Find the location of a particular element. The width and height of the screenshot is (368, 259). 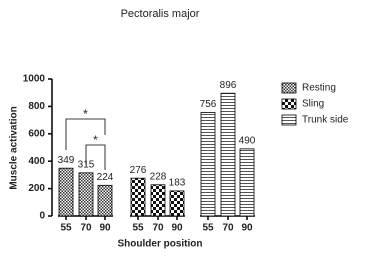

value-label: 183 is located at coordinates (177, 183).